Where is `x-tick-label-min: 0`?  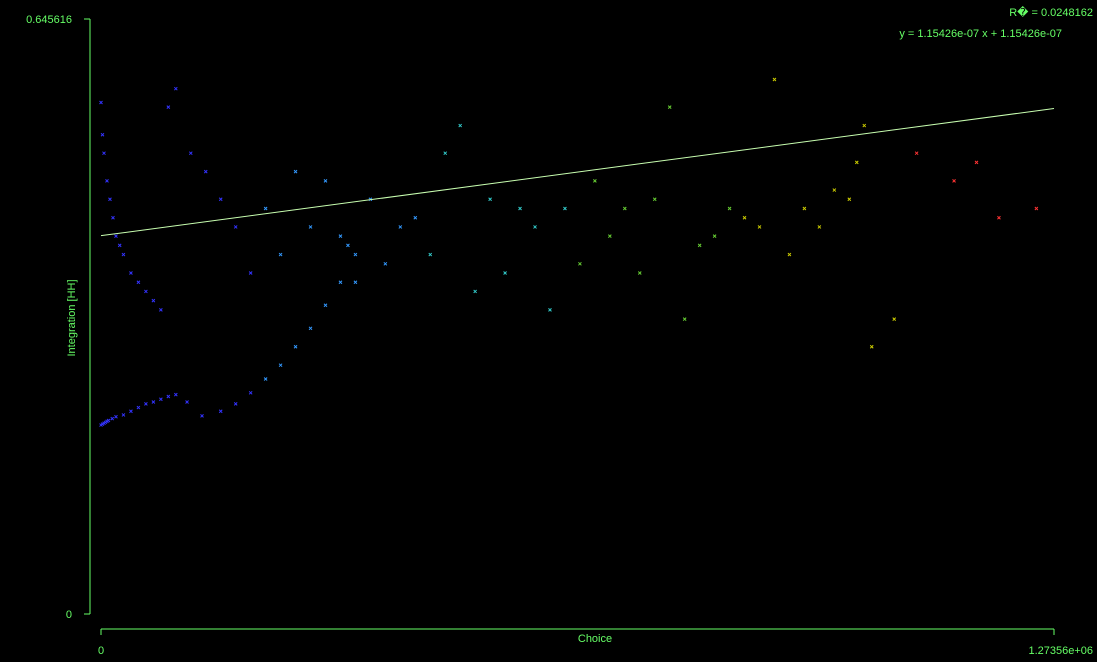
x-tick-label-min: 0 is located at coordinates (101, 651).